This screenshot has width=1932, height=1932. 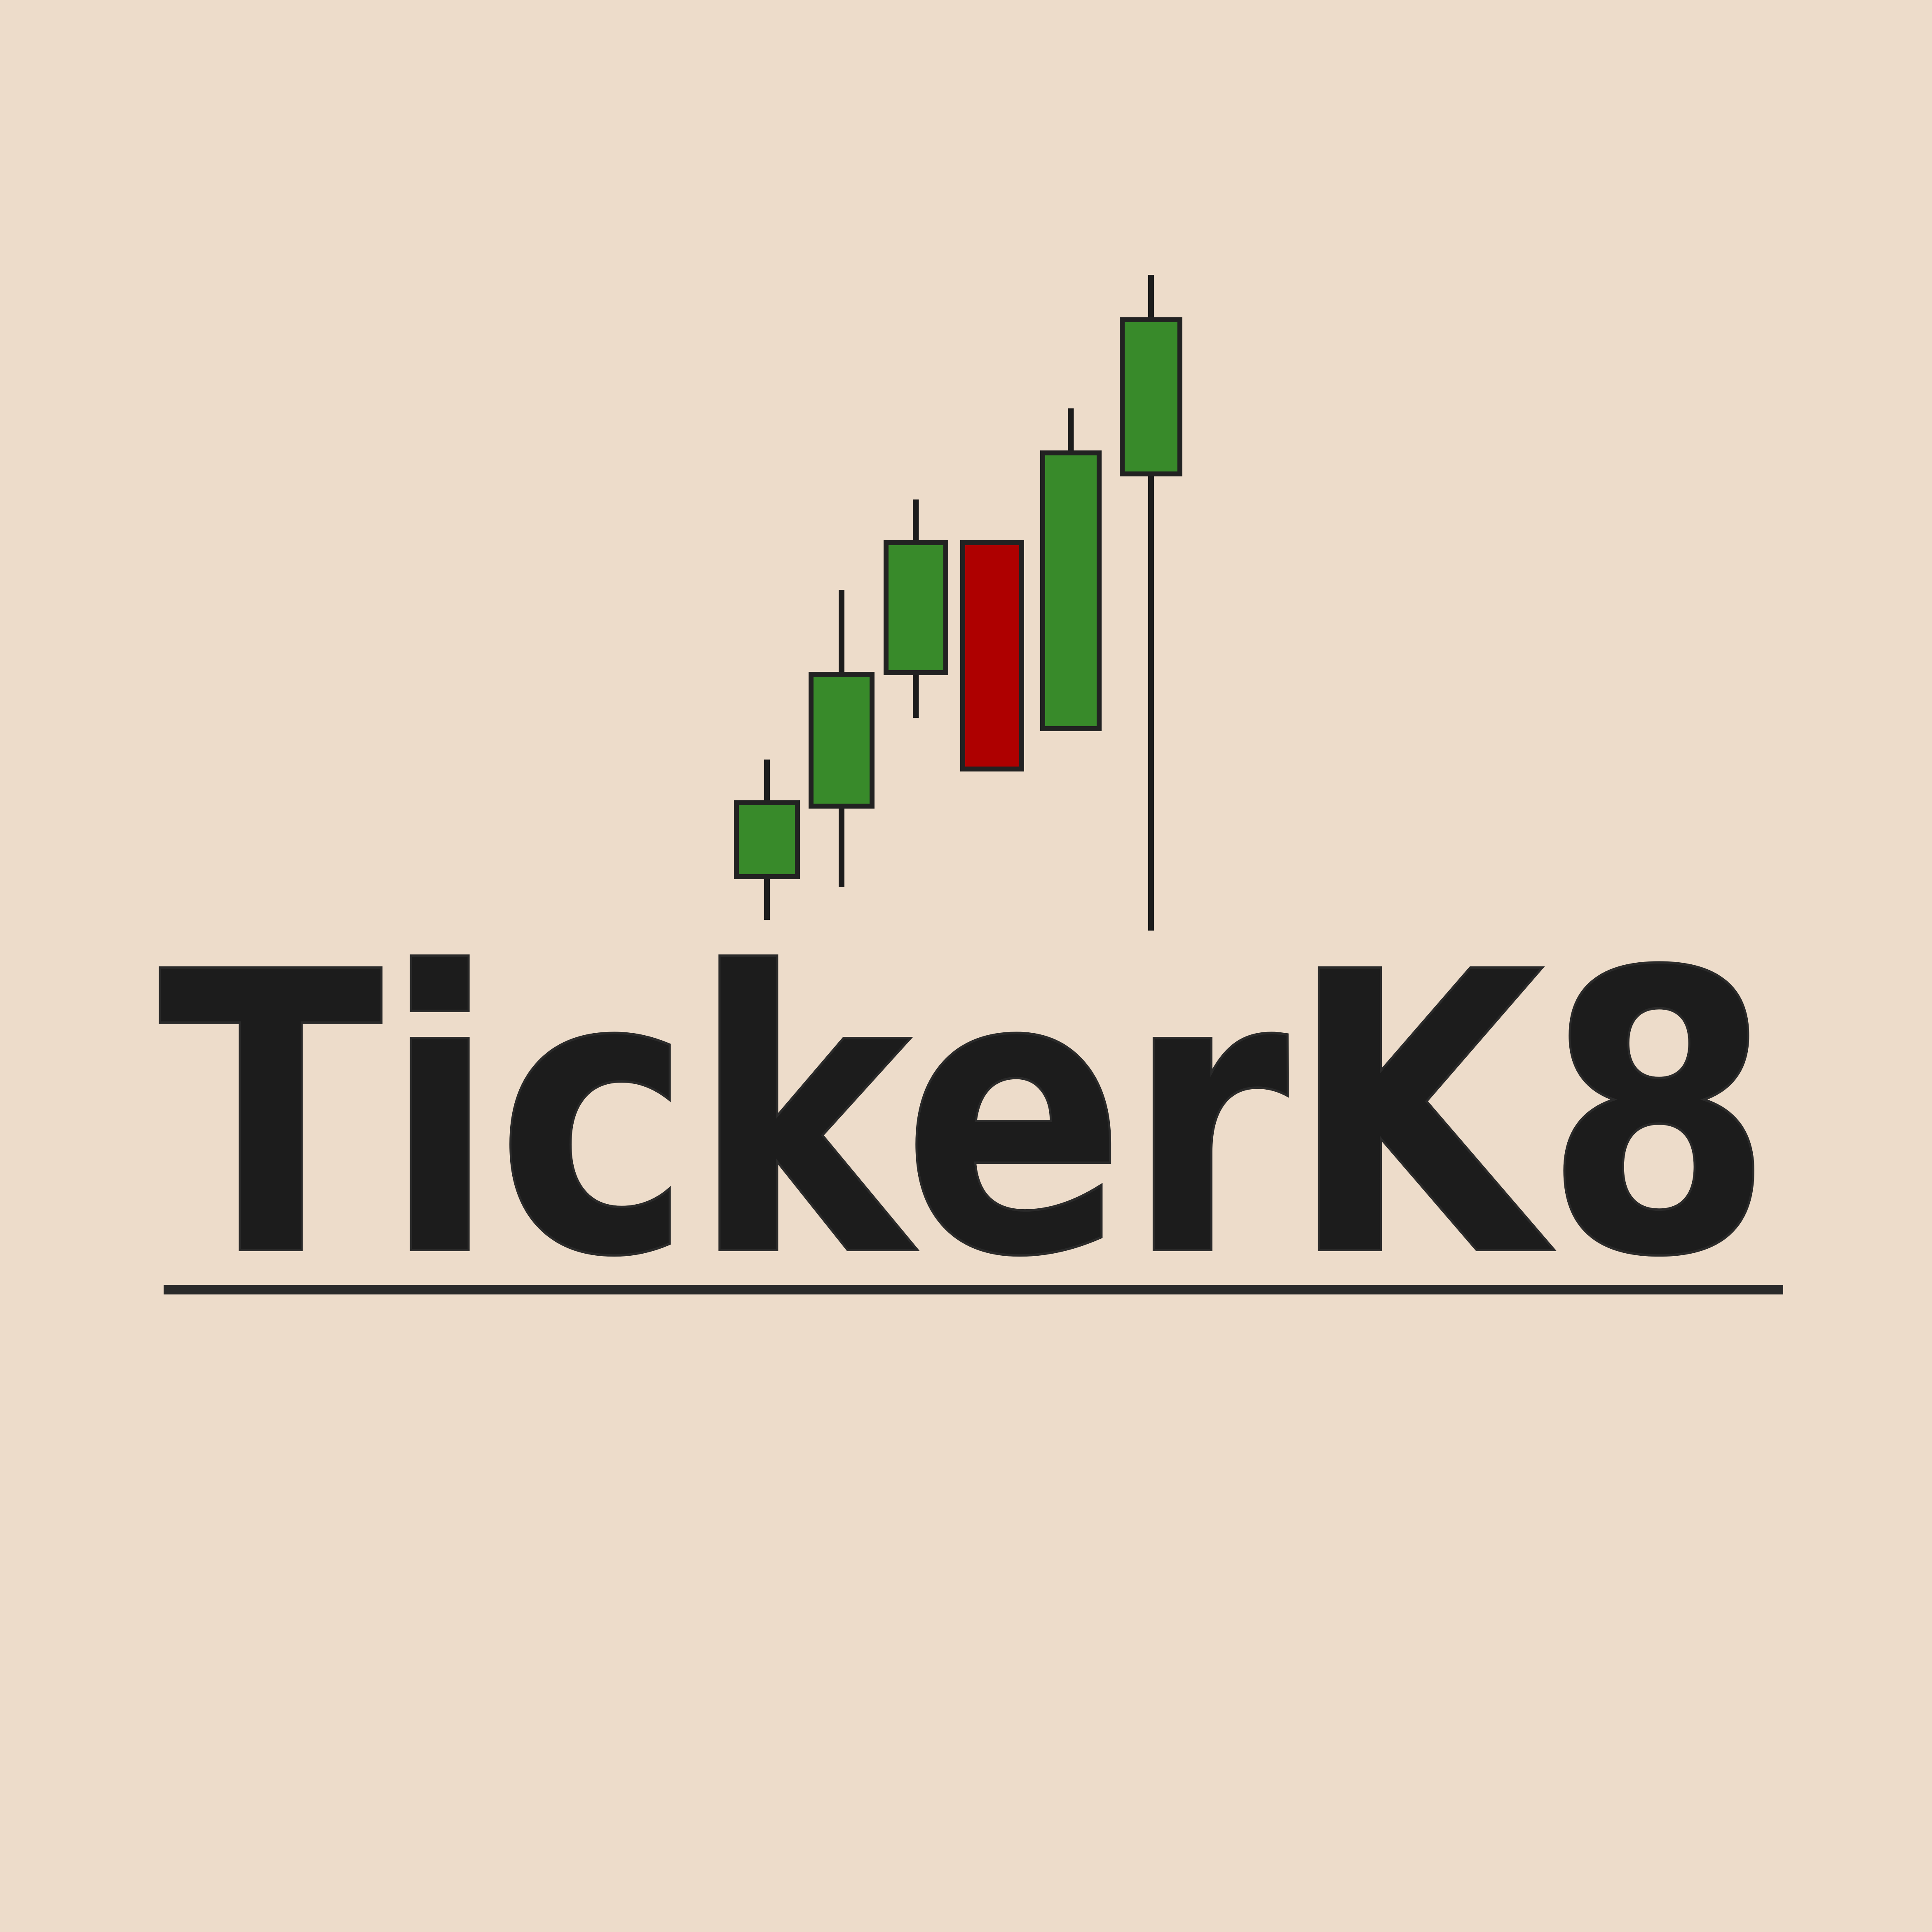 I want to click on candlestick-icon, so click(x=958, y=603).